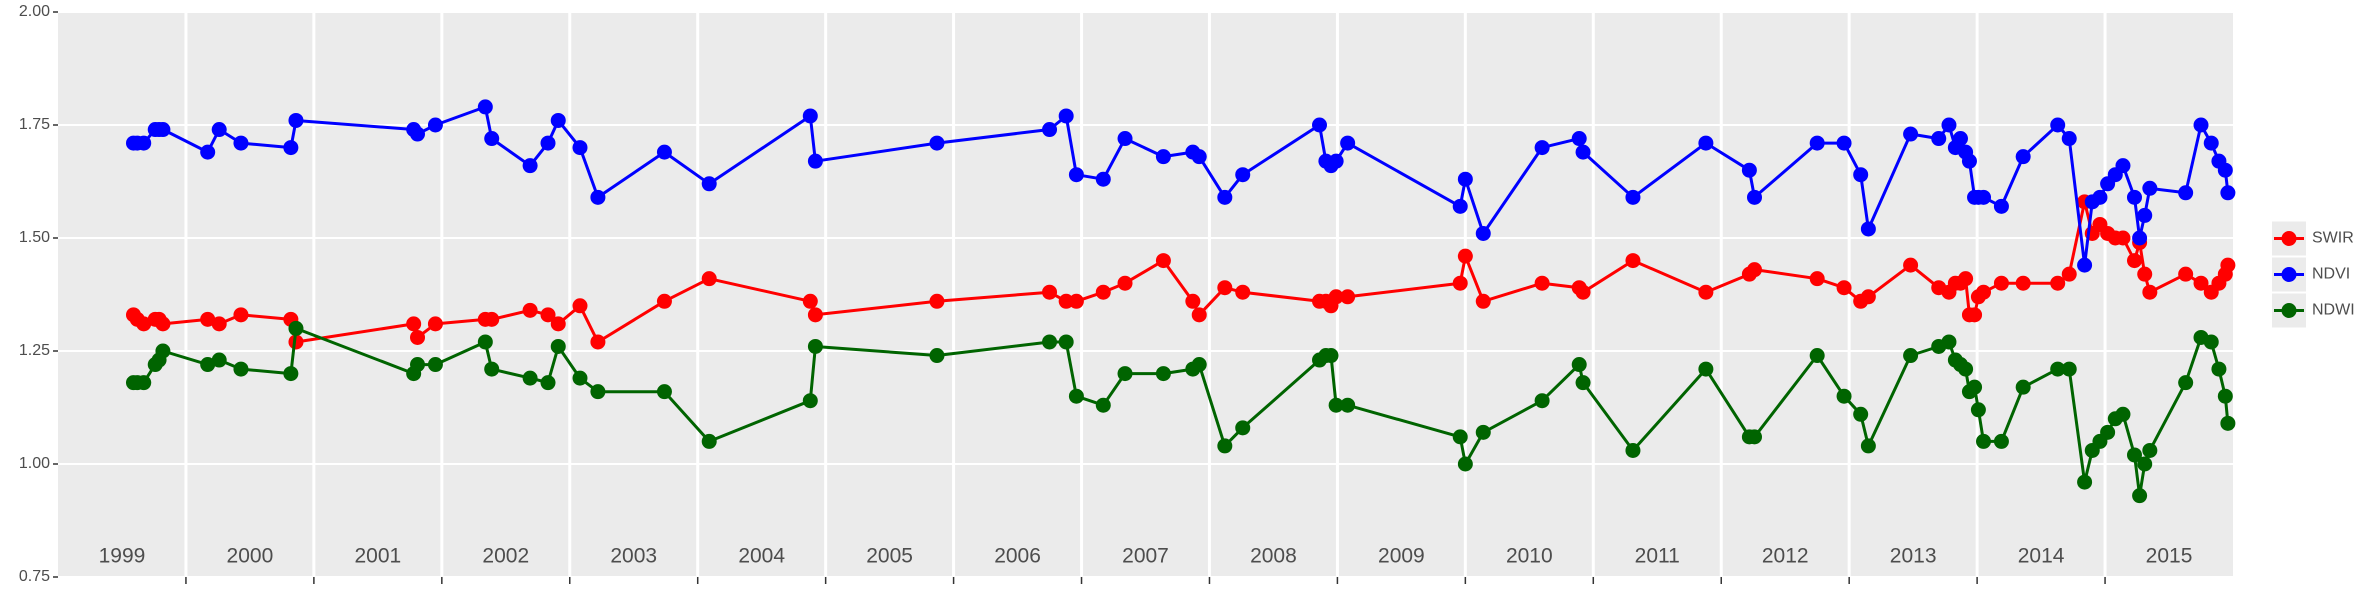  I want to click on year-label: 2002, so click(505, 556).